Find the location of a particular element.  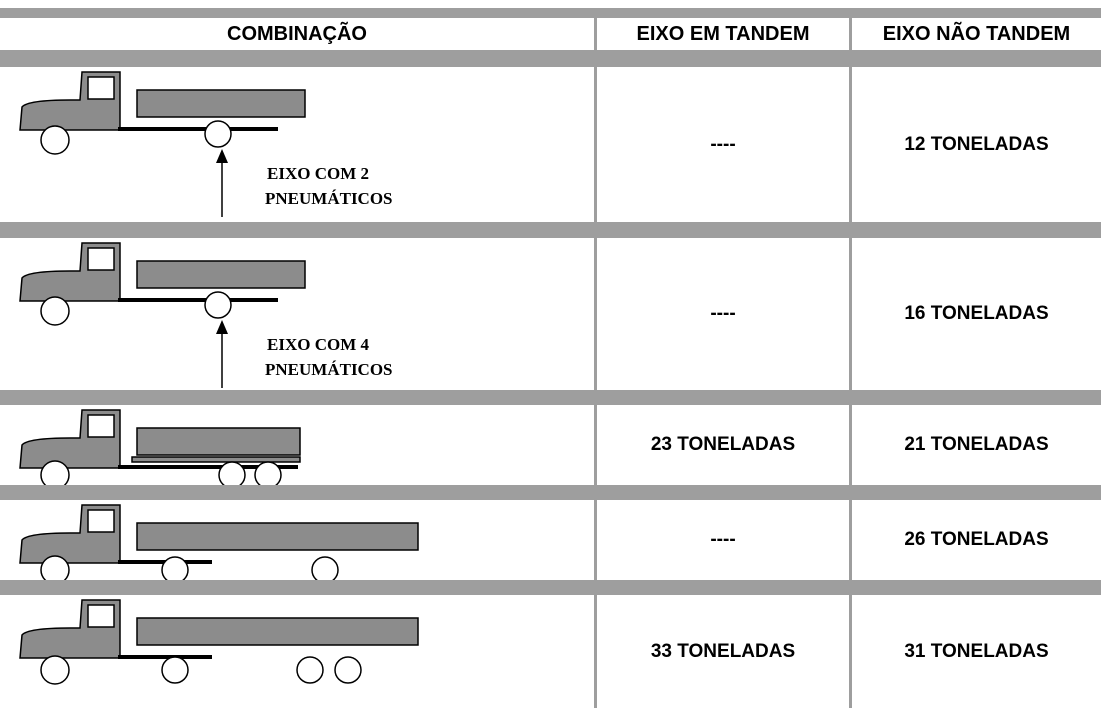

tandem-cell: 23 TONELADAS is located at coordinates (724, 445).